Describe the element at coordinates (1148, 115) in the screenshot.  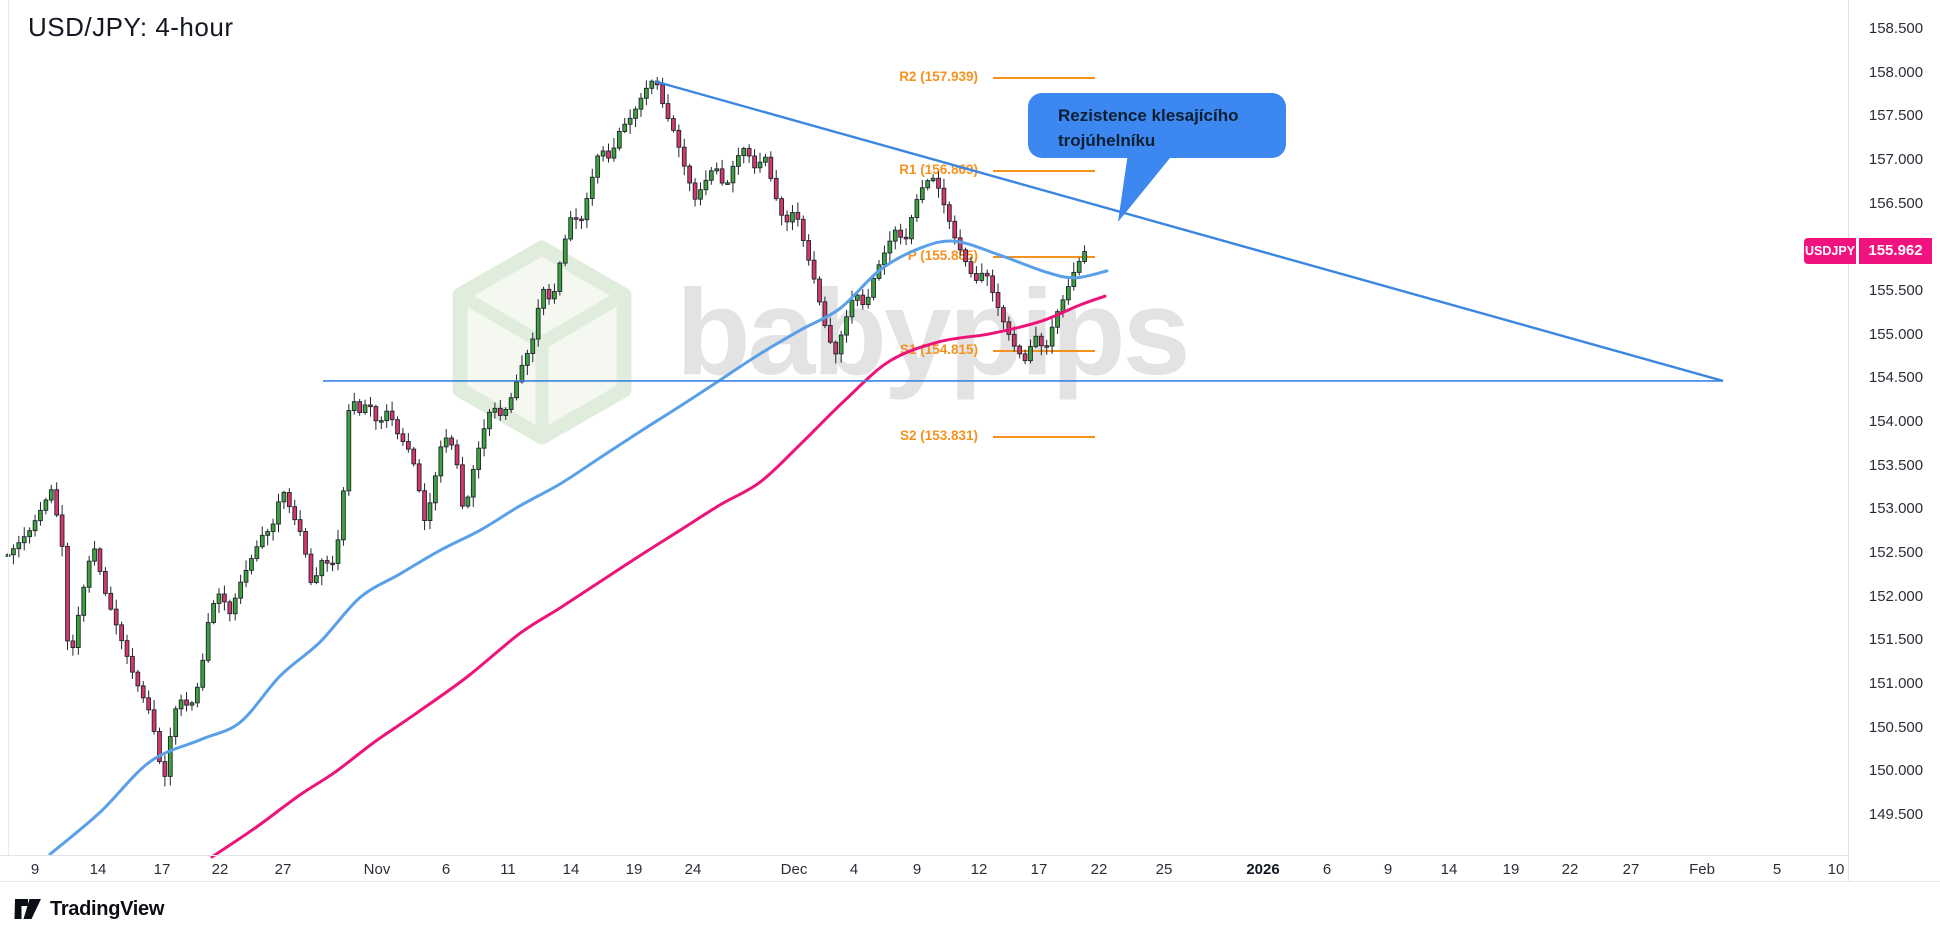
I see `callout-text-line1: Rezistence klesajícího` at that location.